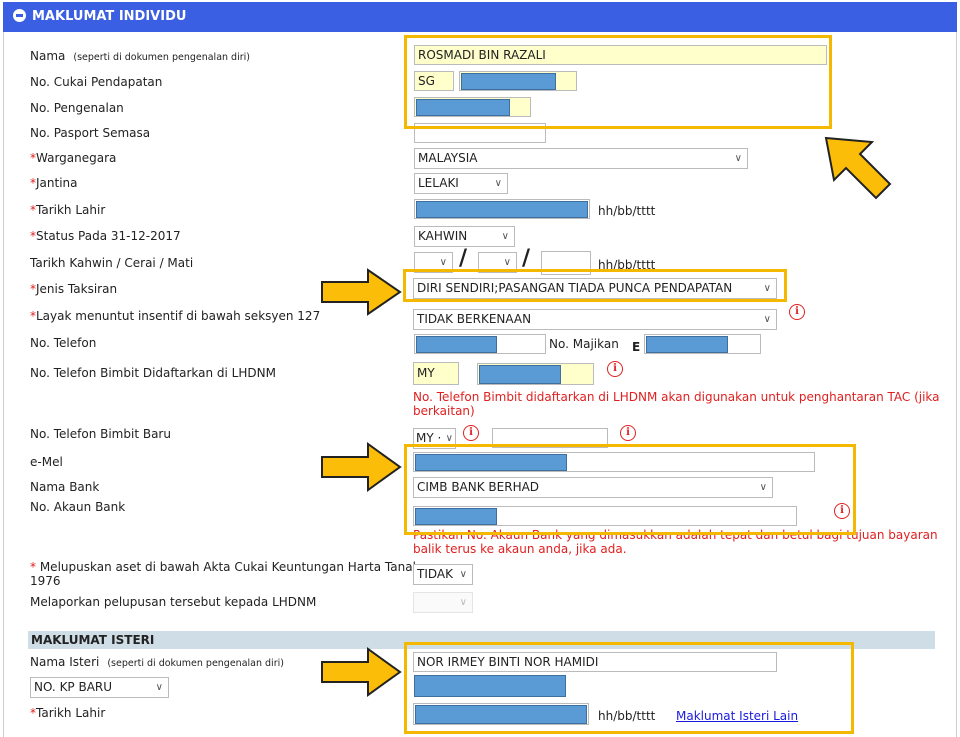 The image size is (960, 737). Describe the element at coordinates (593, 487) in the screenshot. I see `bank-select: CIMB BANK BERHAD ∨` at that location.